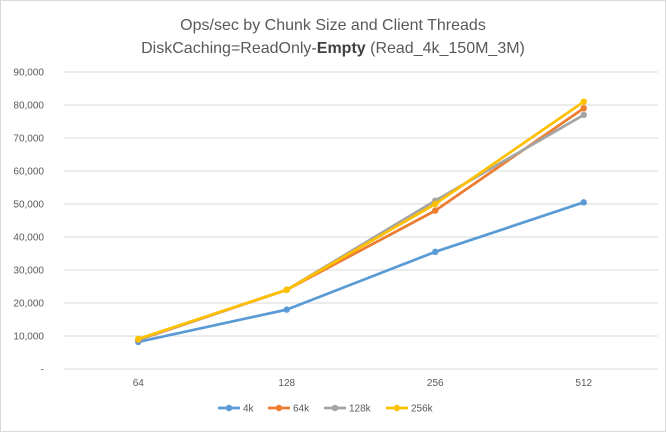  I want to click on y-tick-label: -, so click(42, 370).